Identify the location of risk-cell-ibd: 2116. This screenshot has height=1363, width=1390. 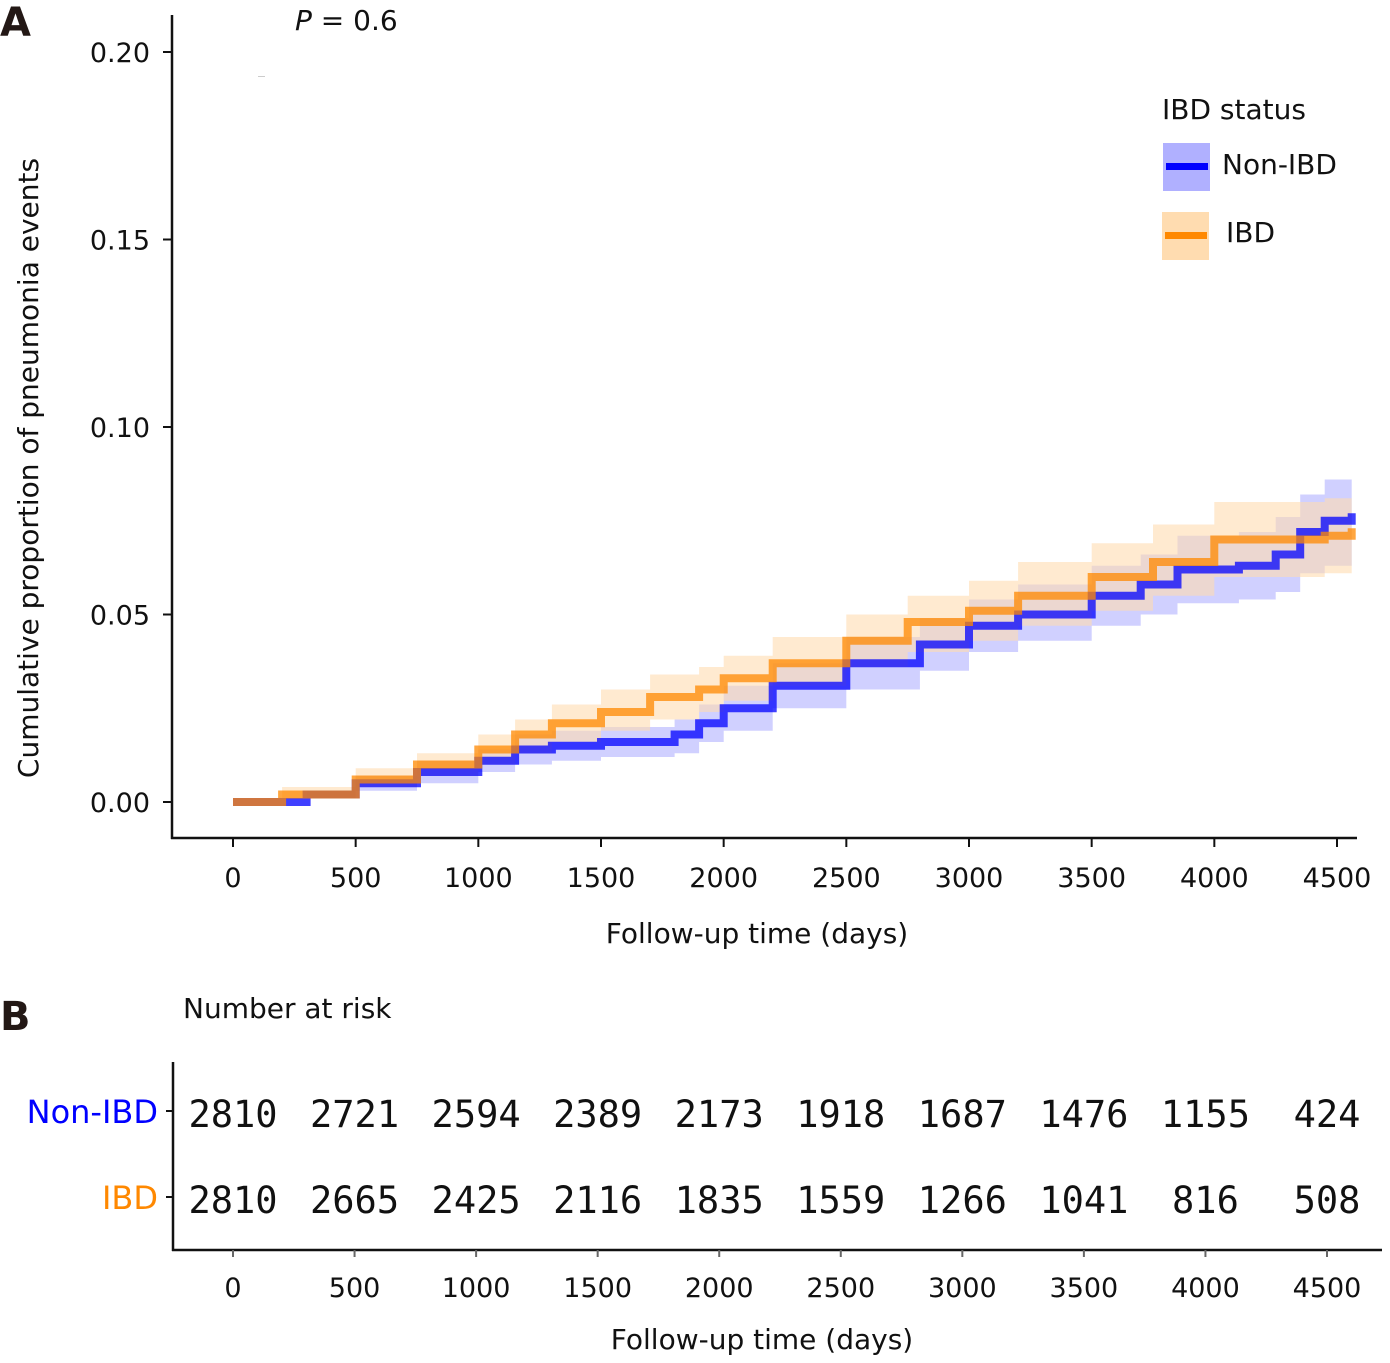
(597, 1200).